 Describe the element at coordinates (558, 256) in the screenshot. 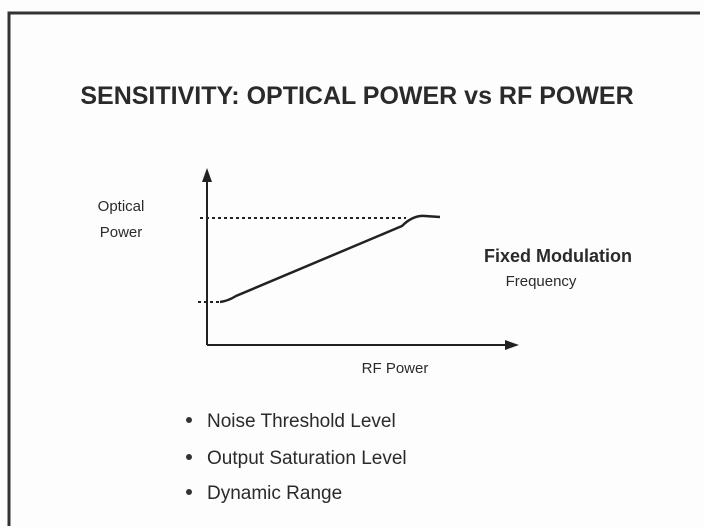

I see `annotation: Fixed Modulation` at that location.